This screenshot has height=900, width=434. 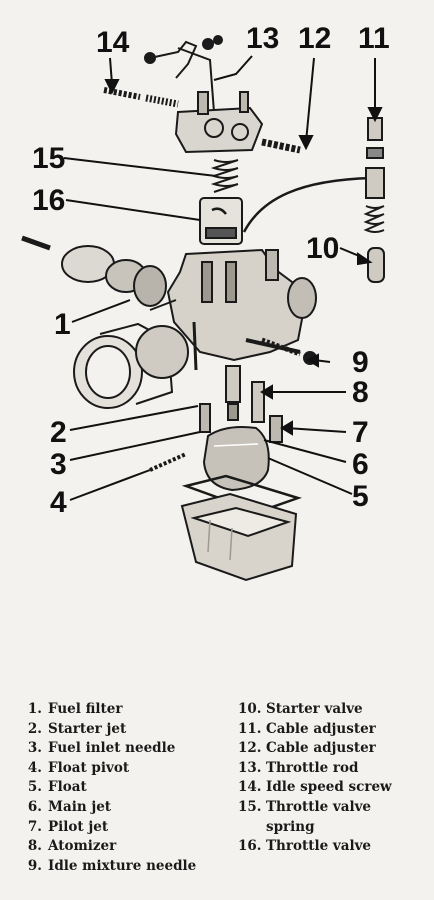 I want to click on legend-item: 6. Main jet, so click(x=109, y=808).